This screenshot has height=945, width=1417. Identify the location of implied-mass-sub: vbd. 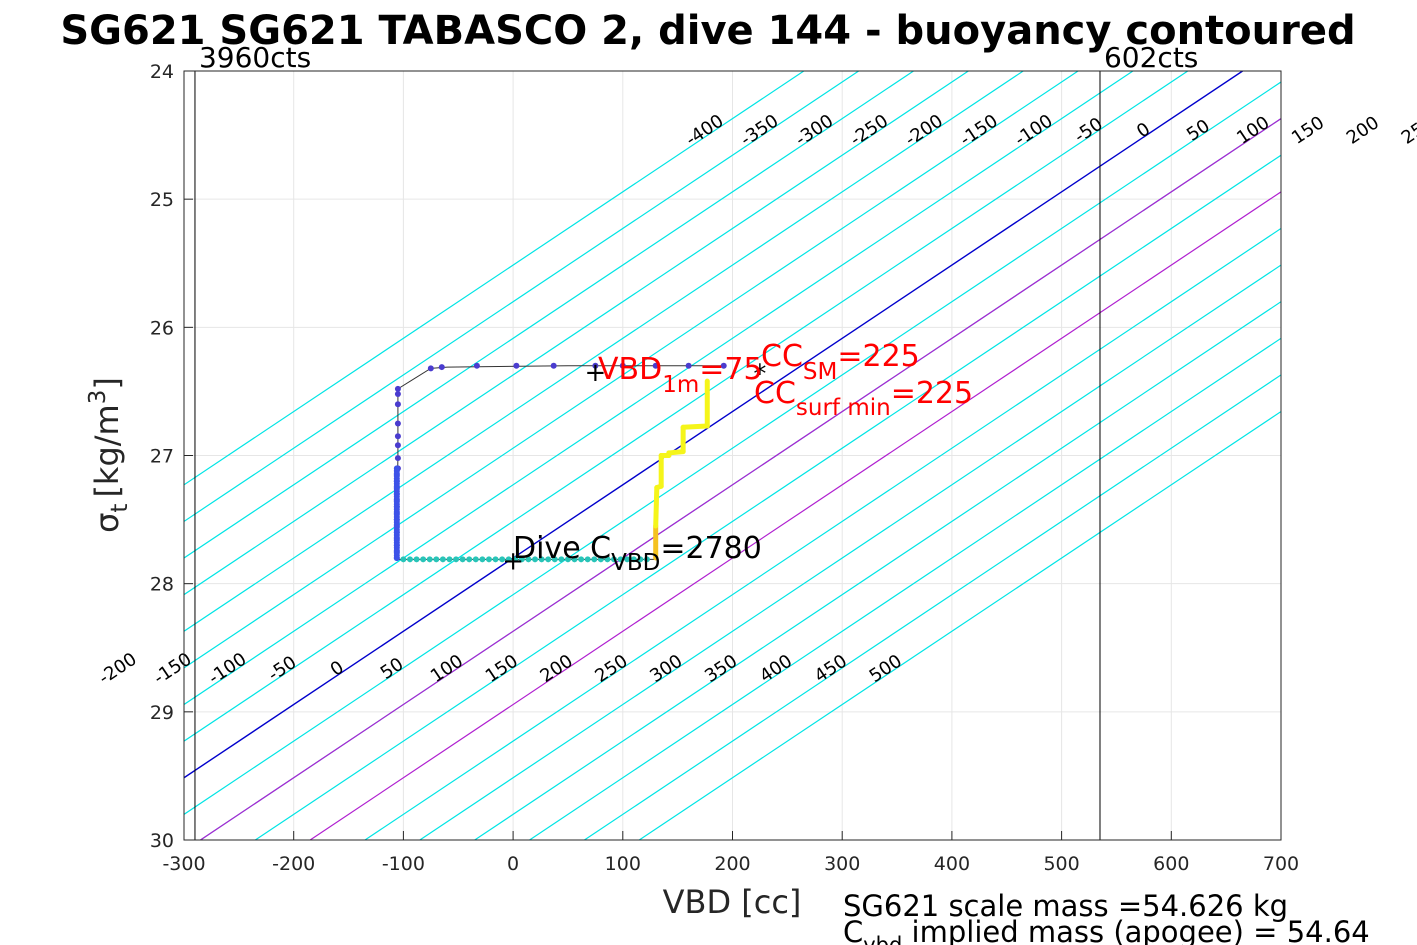
(882, 939).